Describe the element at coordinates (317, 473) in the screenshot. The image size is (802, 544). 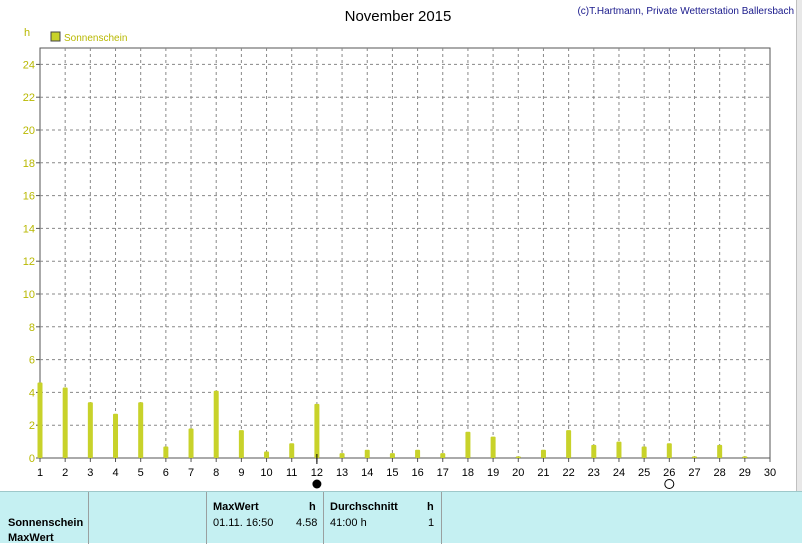
I see `x-tick-label: 12` at that location.